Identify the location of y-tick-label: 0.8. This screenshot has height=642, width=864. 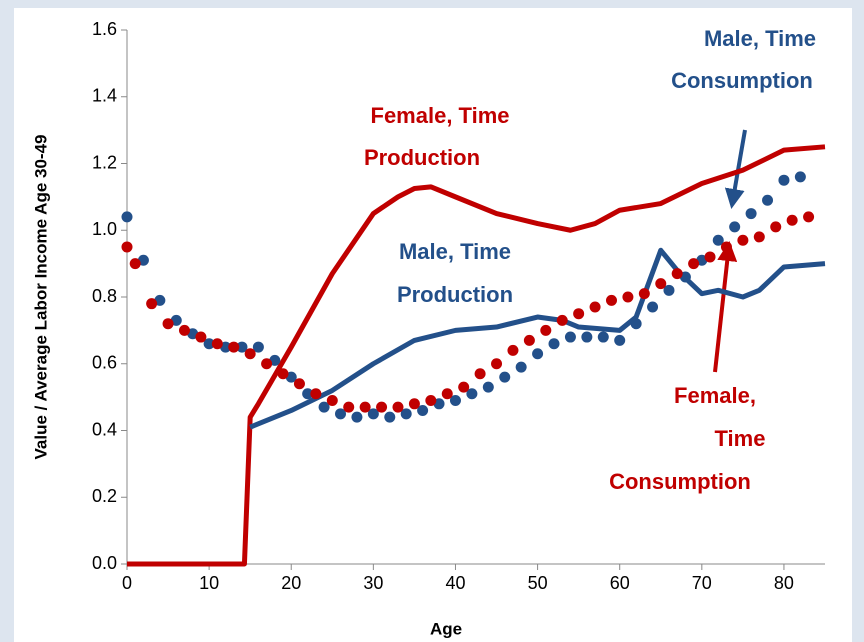
(104, 296).